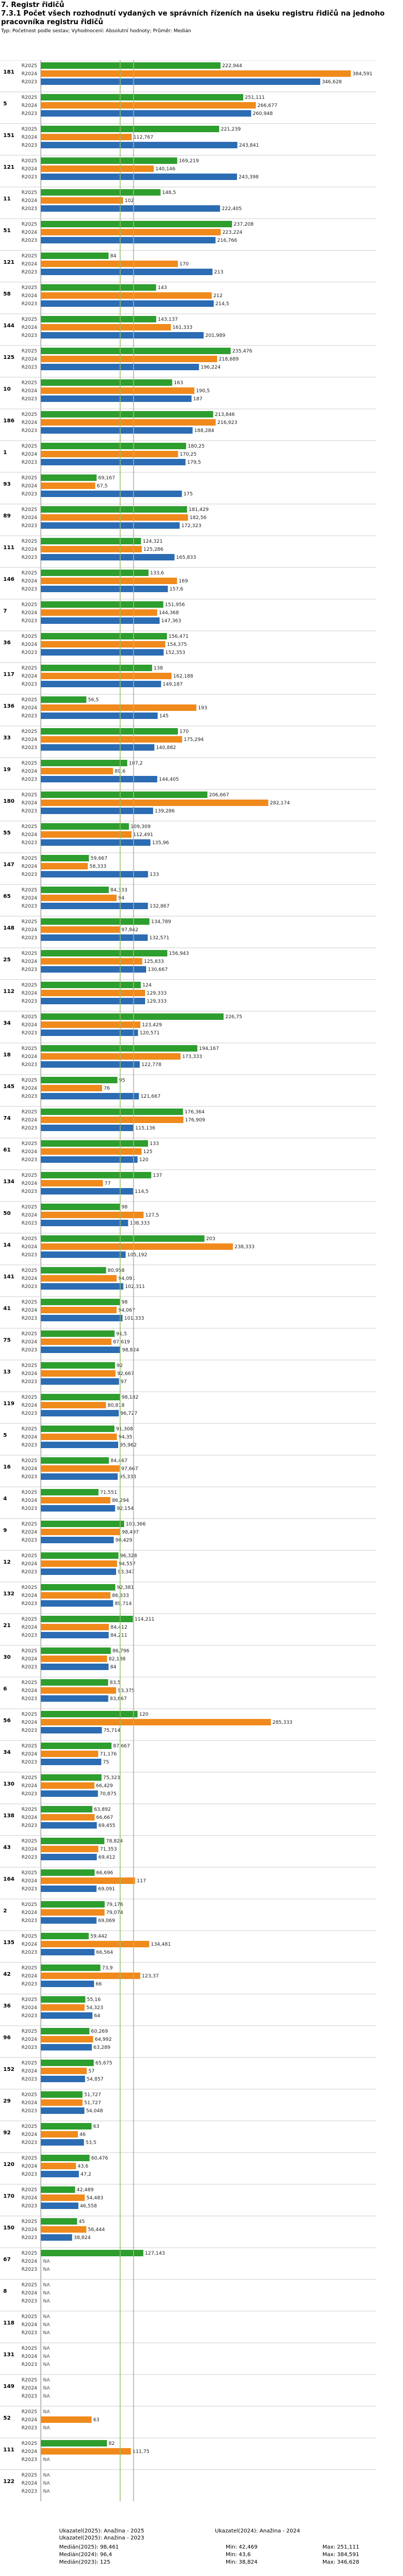 The image size is (403, 2576). What do you see at coordinates (184, 264) in the screenshot?
I see `bar-value-label: 170` at bounding box center [184, 264].